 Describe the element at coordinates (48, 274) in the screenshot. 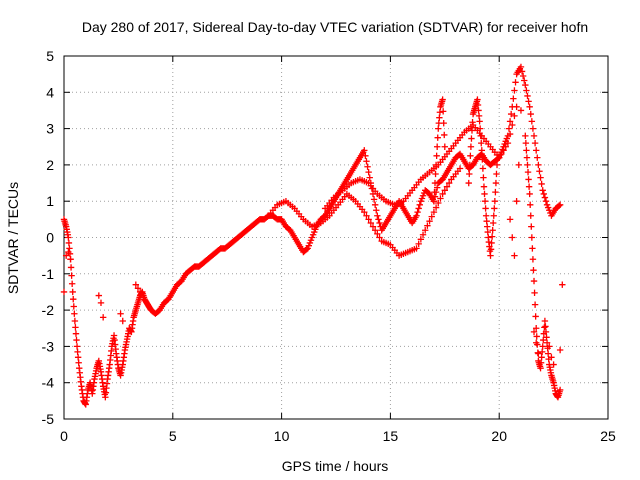

I see `y-tick-label: -1` at that location.